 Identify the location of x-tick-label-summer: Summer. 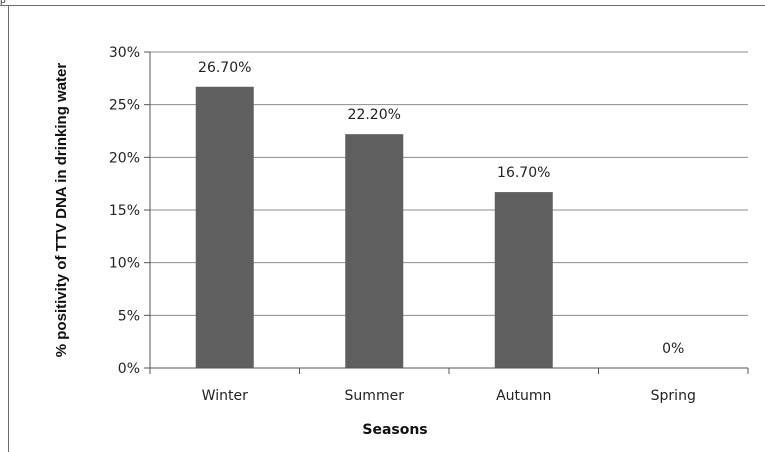
(375, 396).